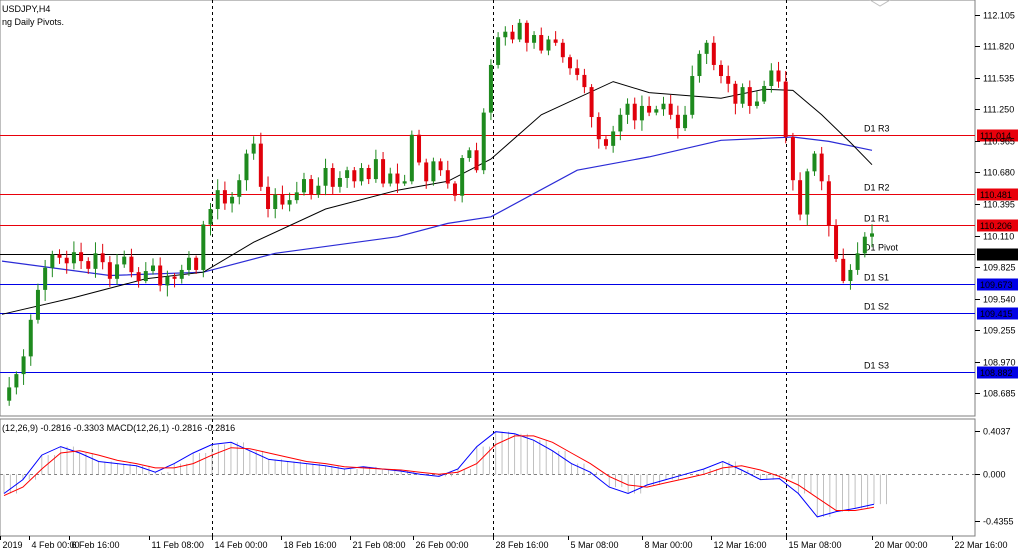 Image resolution: width=1024 pixels, height=551 pixels. What do you see at coordinates (999, 205) in the screenshot?
I see `price-tick-label: 110.395` at bounding box center [999, 205].